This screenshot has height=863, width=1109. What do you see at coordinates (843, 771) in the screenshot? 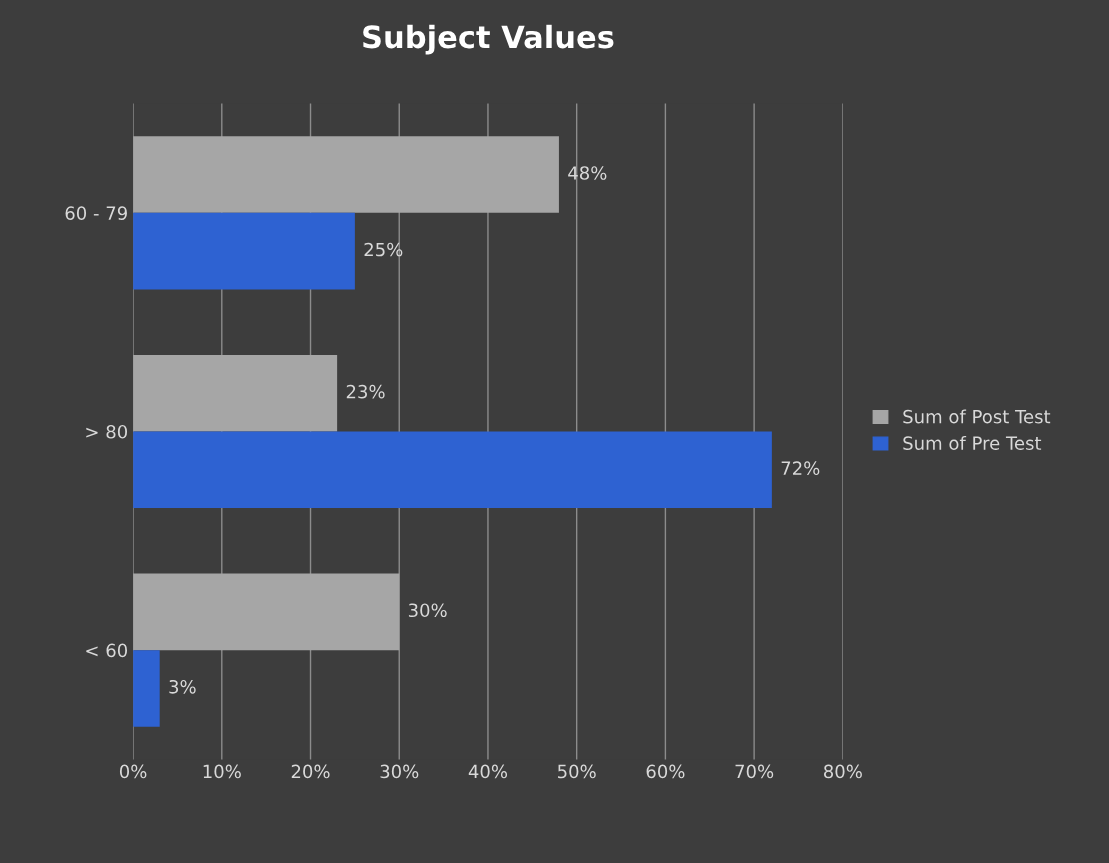
I see `x-tick-label: 80%` at bounding box center [843, 771].